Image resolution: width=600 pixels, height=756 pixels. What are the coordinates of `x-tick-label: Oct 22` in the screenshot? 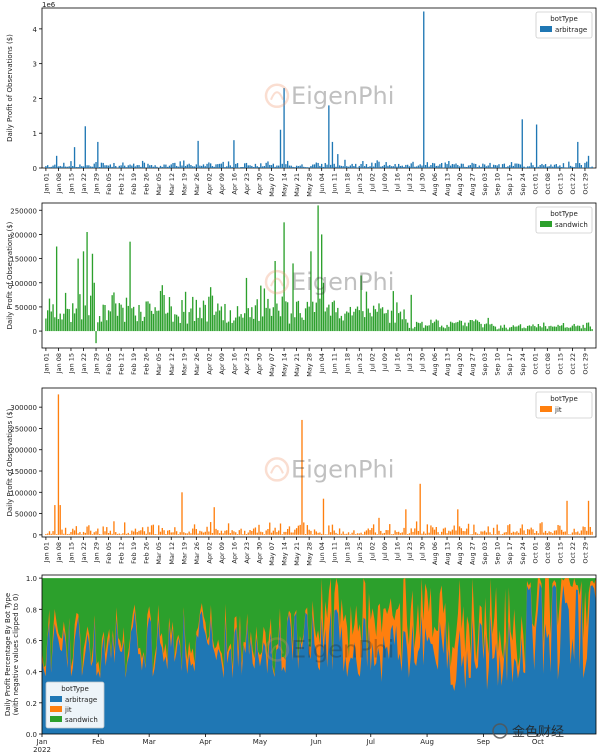 It's located at (573, 553).